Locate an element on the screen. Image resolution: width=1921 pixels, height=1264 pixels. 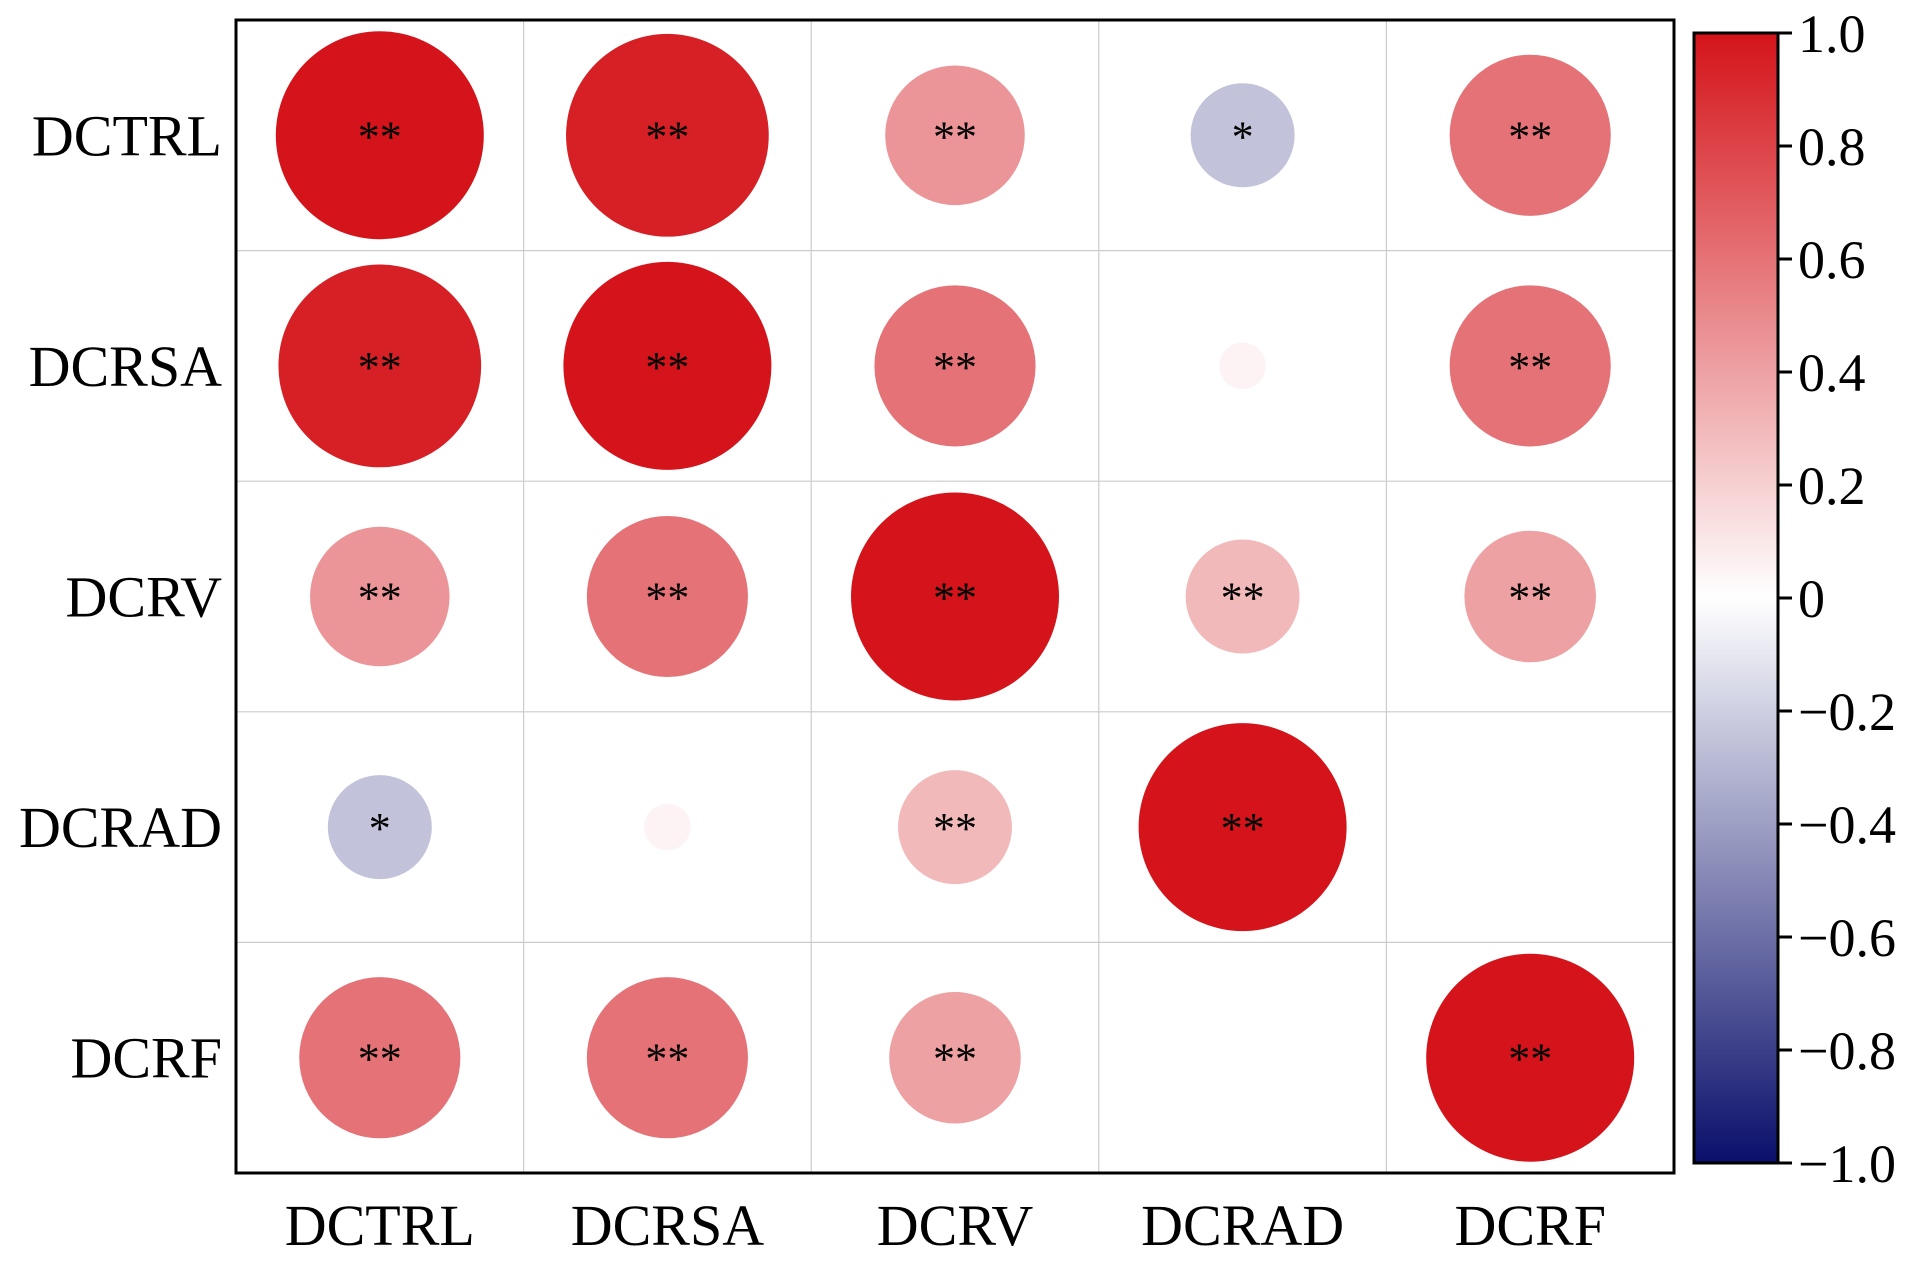
colorbar-tick-label: 0.6 is located at coordinates (1832, 260).